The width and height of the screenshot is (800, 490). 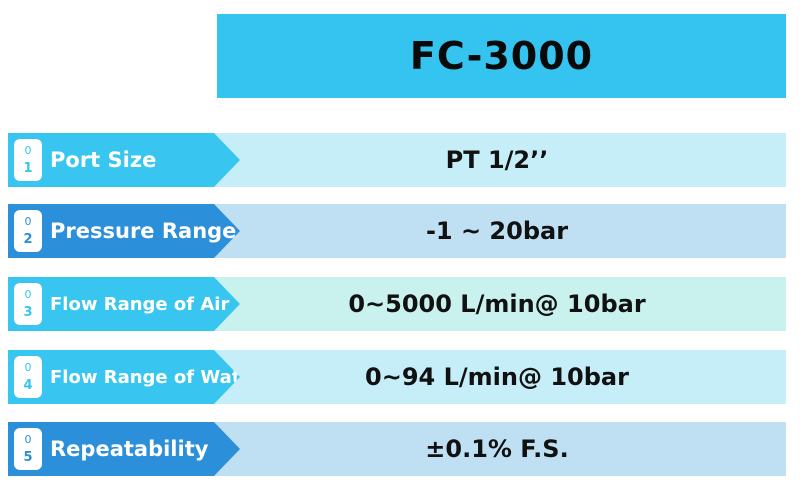 I want to click on spec-label-tab: 0 3 Flow Range of Air, so click(x=124, y=304).